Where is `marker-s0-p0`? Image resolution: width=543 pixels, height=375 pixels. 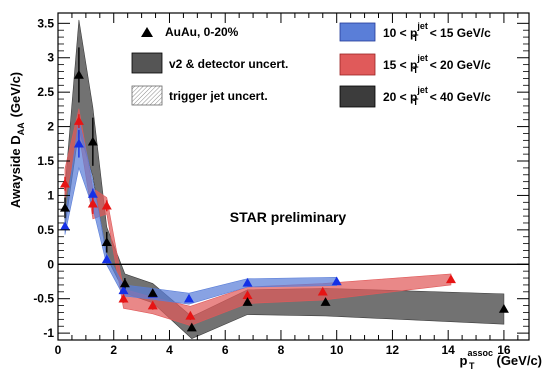
marker-s0-p0 is located at coordinates (64, 226).